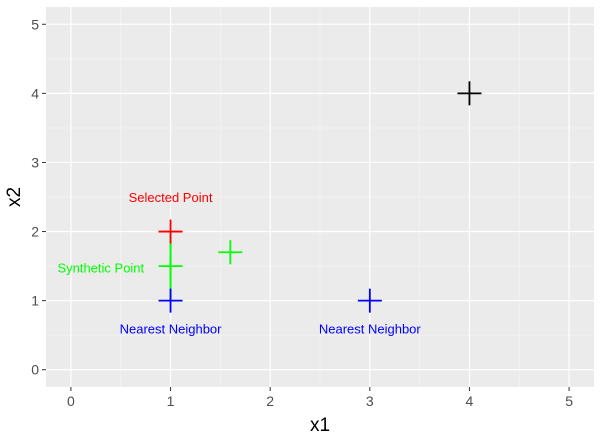 The image size is (600, 441). What do you see at coordinates (35, 301) in the screenshot?
I see `y-tick-label: 1` at bounding box center [35, 301].